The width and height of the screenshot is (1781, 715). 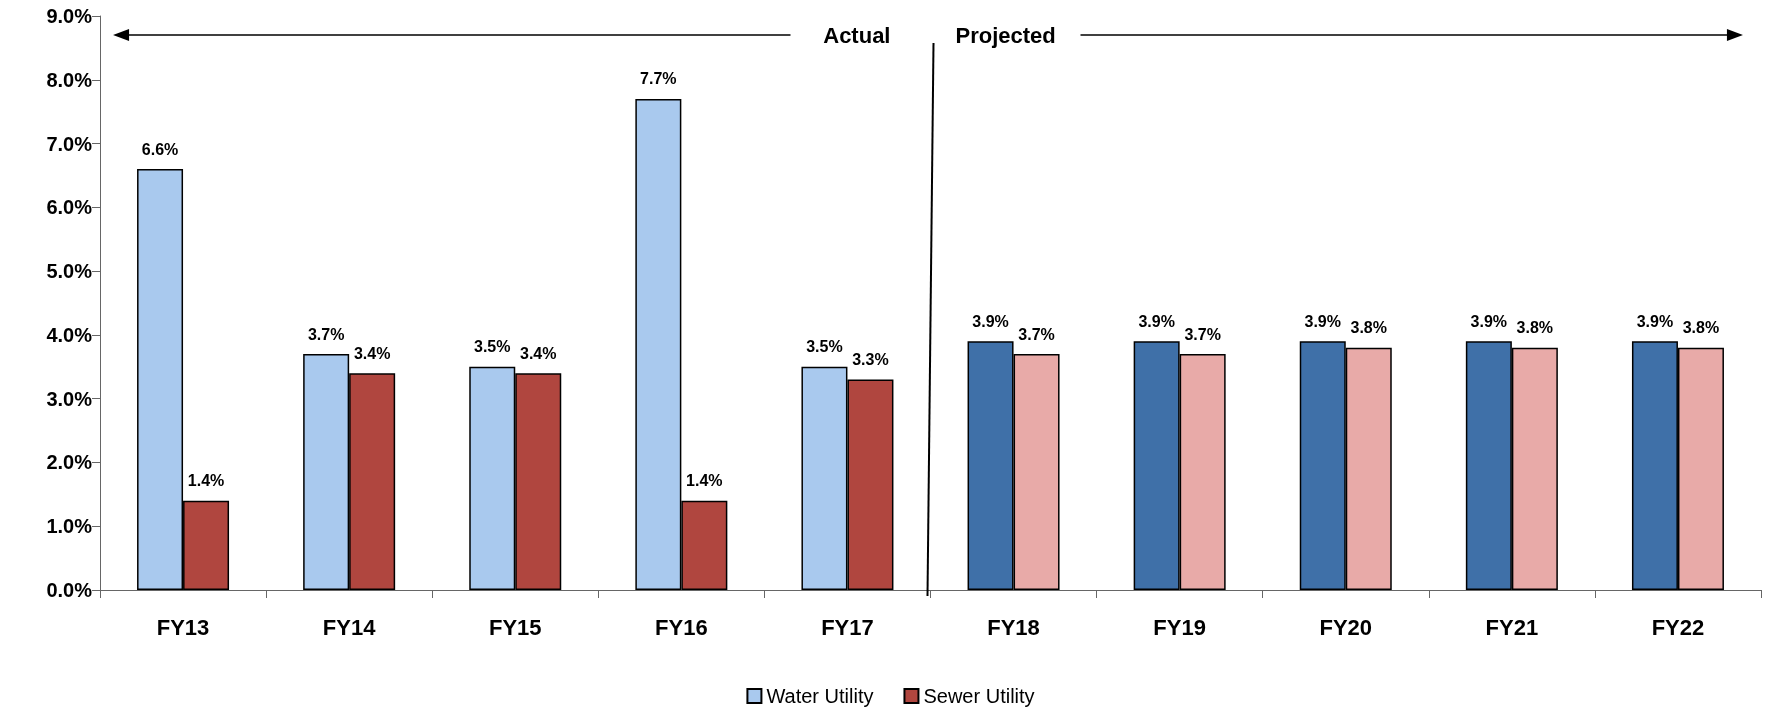 What do you see at coordinates (69, 526) in the screenshot?
I see `y-tick-label: 1.0%` at bounding box center [69, 526].